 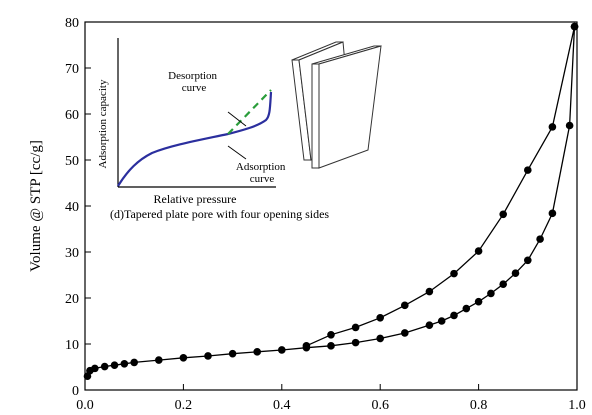 I want to click on x-tick-label: 0.2, so click(x=184, y=405).